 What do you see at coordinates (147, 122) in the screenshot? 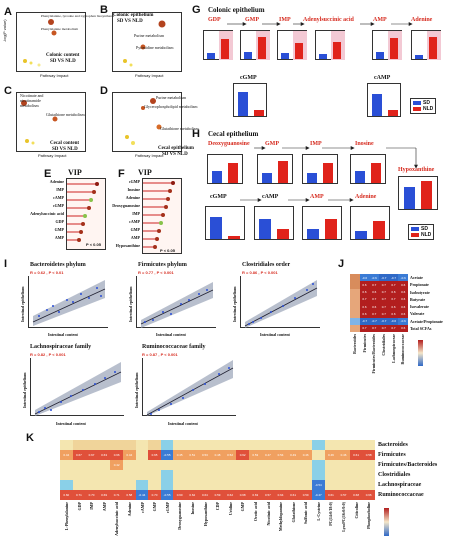
I see `panel-d-plot` at bounding box center [147, 122].